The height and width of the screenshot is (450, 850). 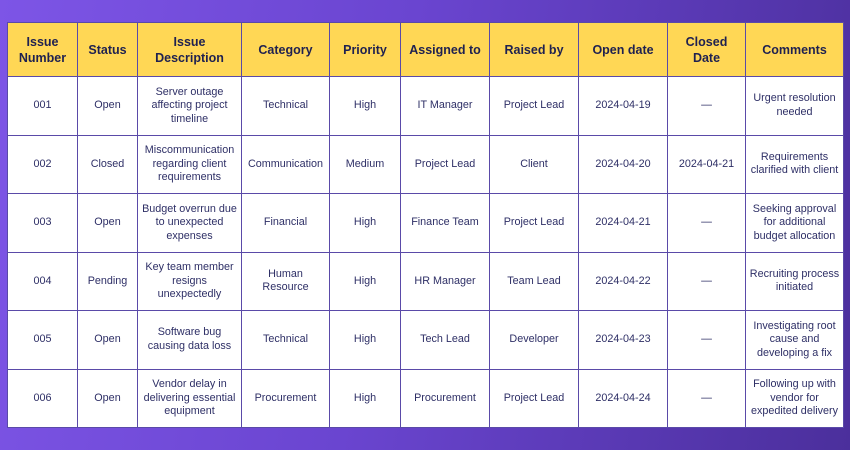 What do you see at coordinates (794, 106) in the screenshot?
I see `table-cell: Urgent resolution needed` at bounding box center [794, 106].